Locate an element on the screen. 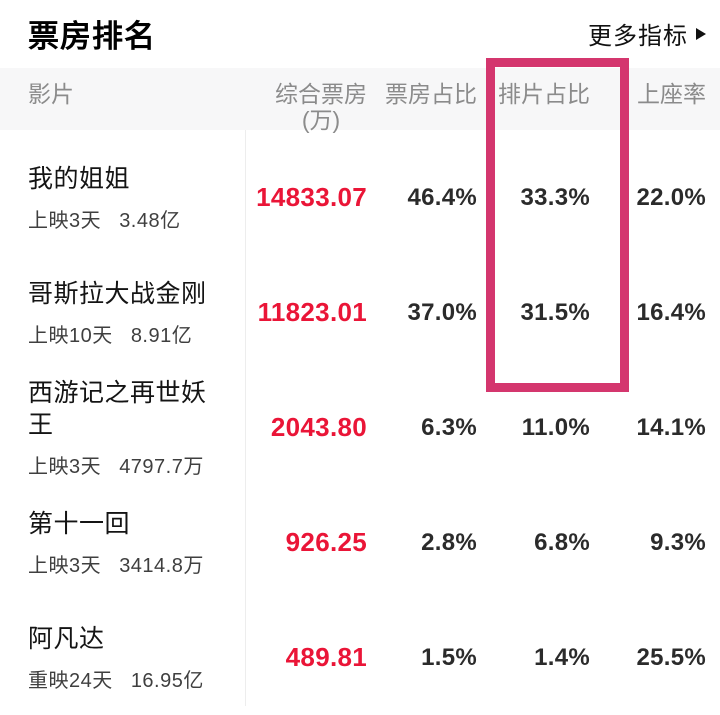  film-release-days: 重映24天 is located at coordinates (70, 680).